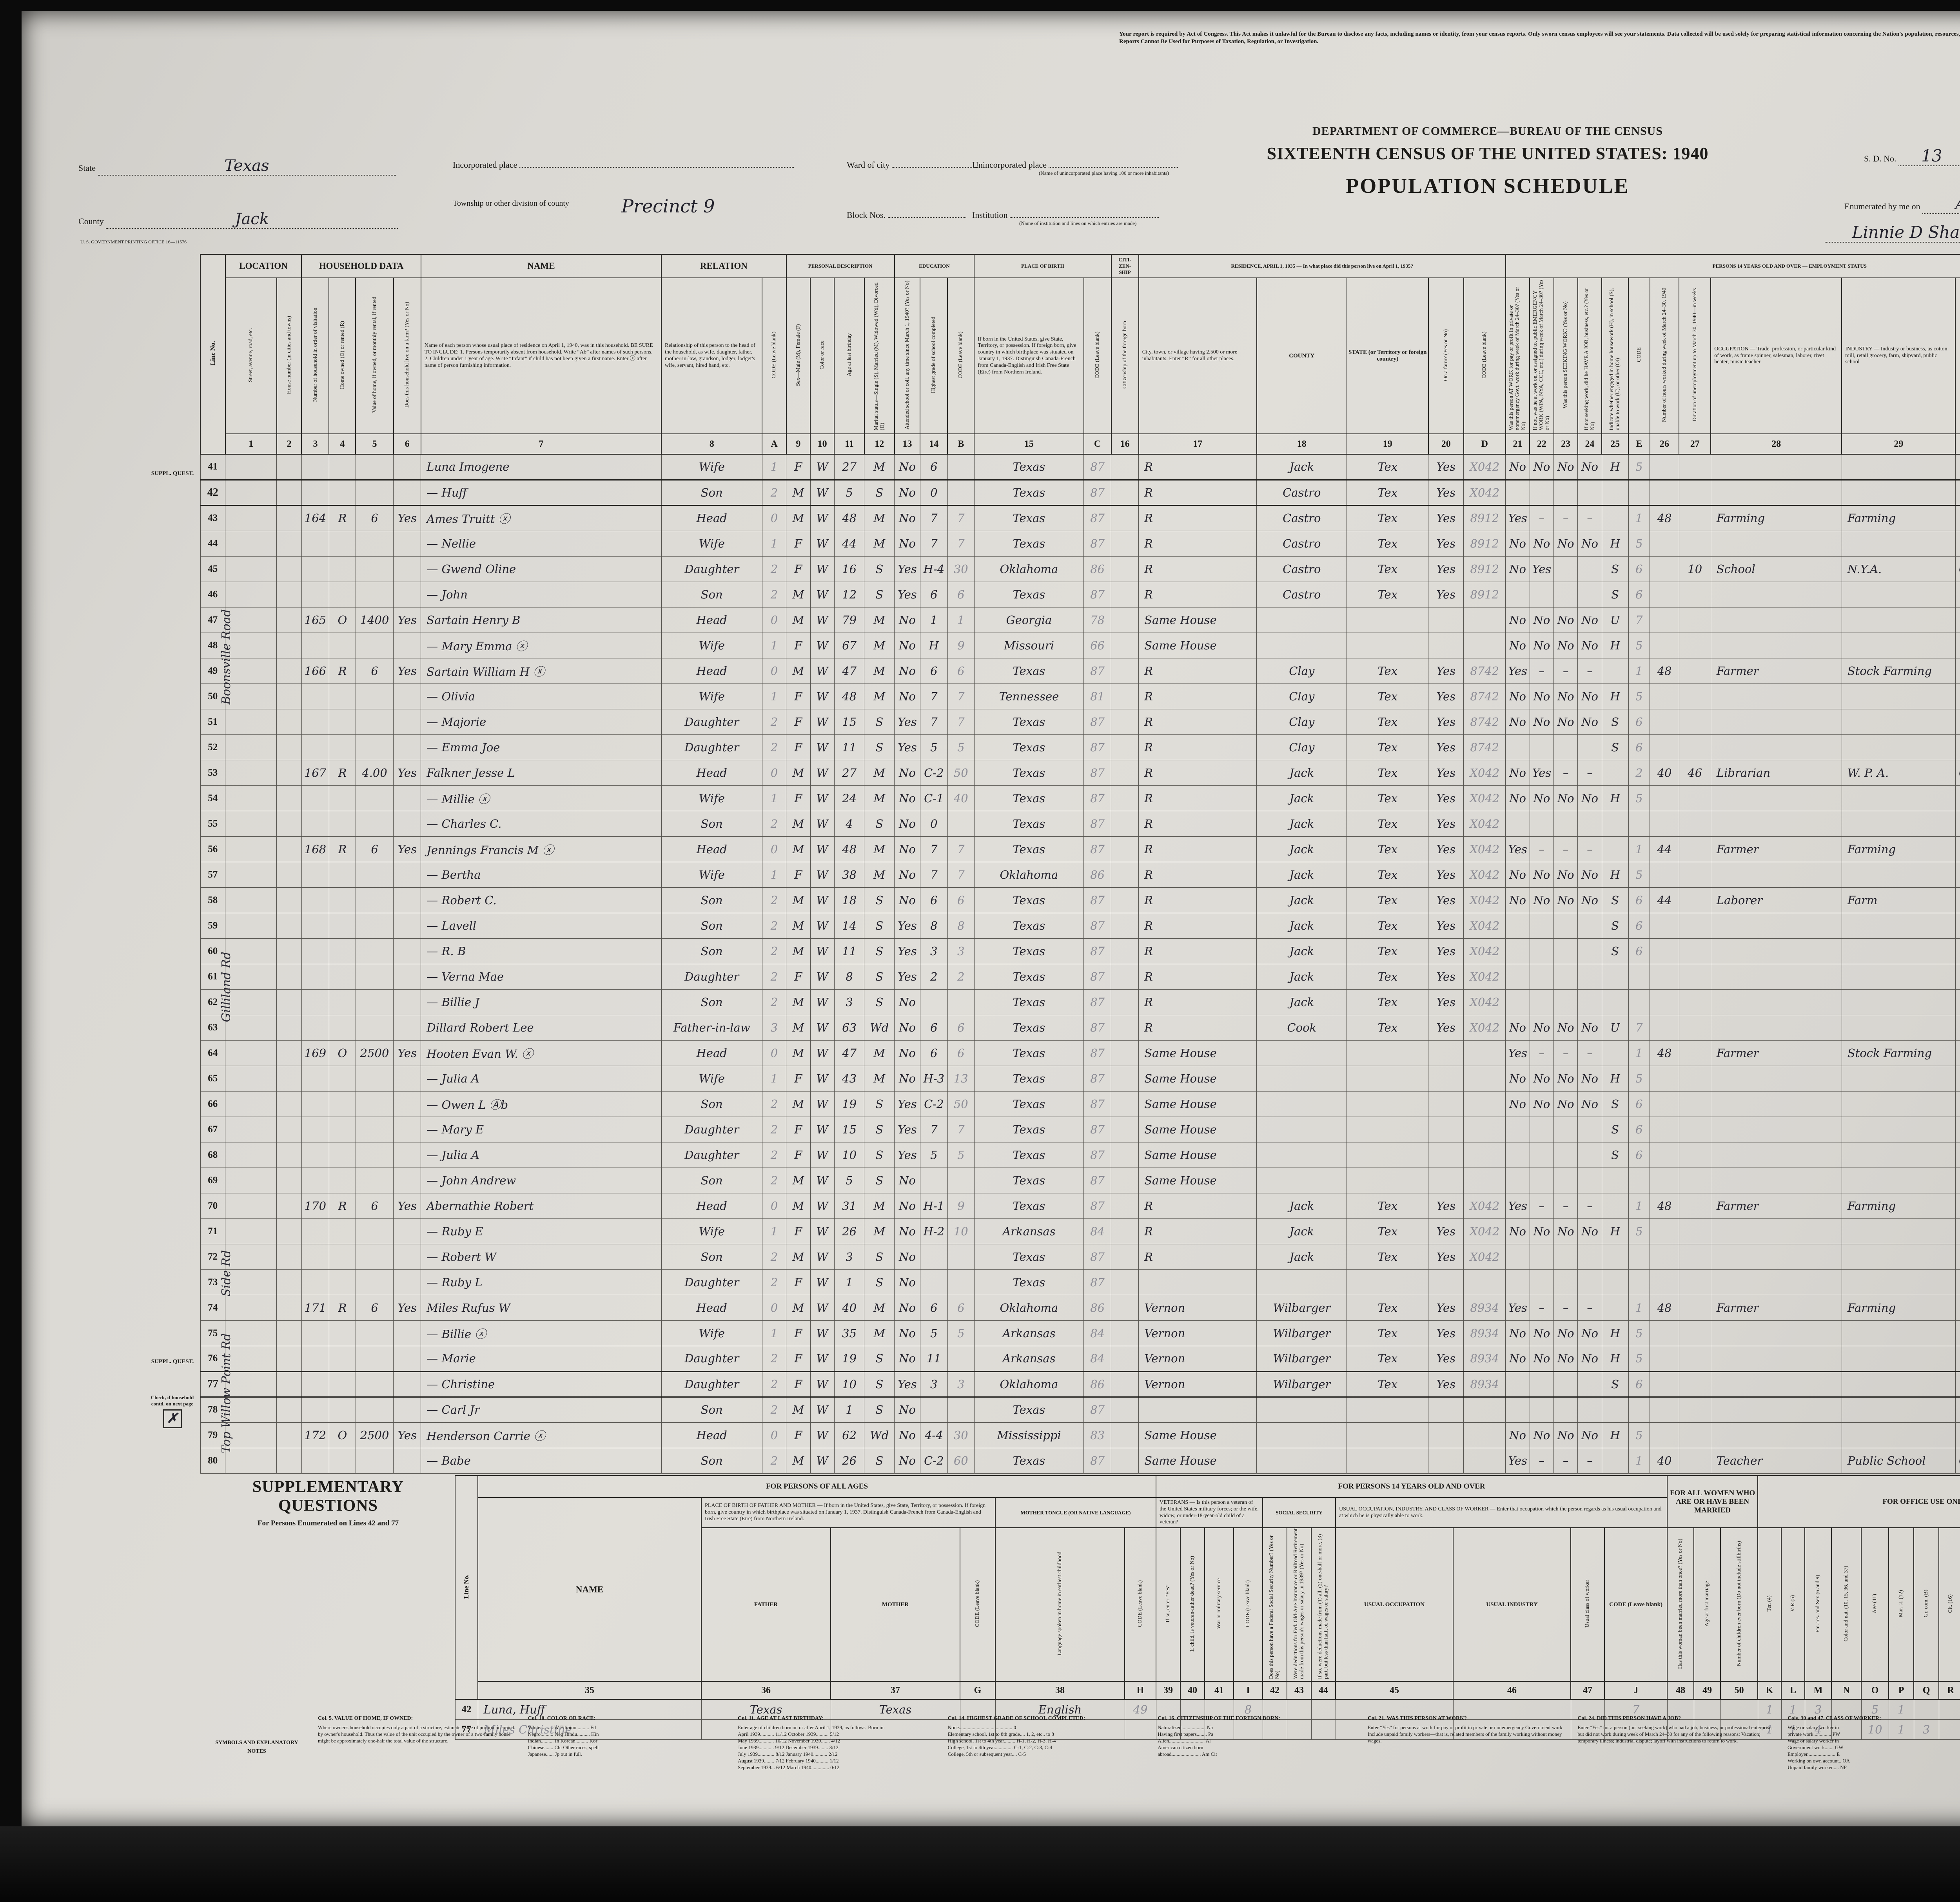  I want to click on cell: S, so click(879, 900).